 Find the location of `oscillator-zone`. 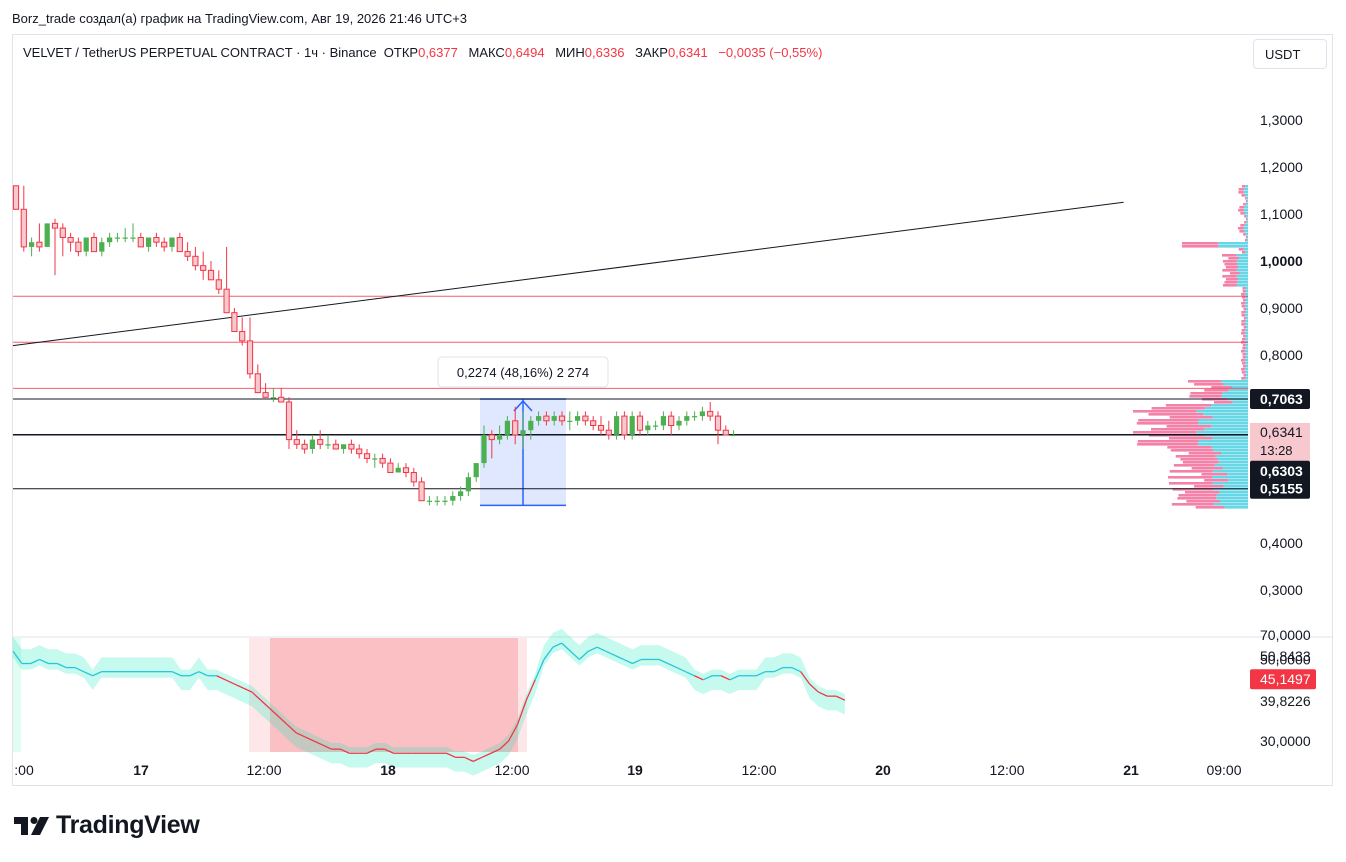

oscillator-zone is located at coordinates (388, 695).